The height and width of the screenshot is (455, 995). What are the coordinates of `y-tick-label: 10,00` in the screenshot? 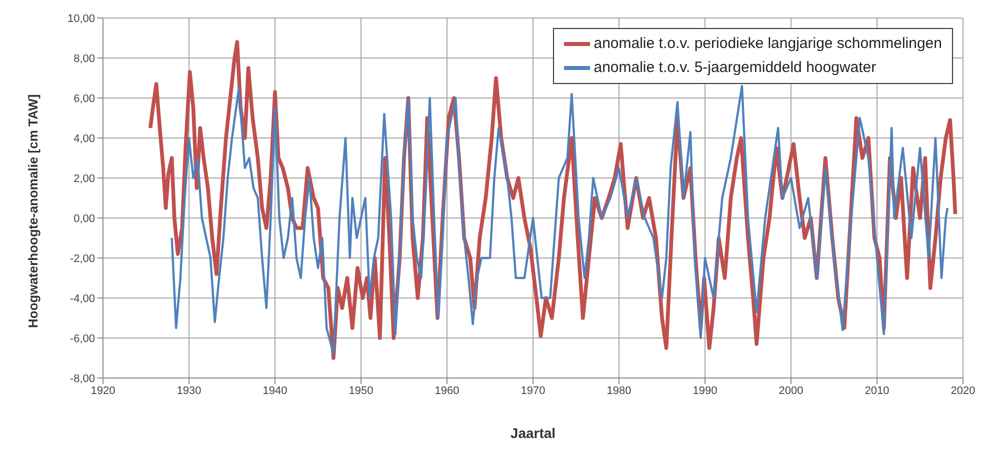 It's located at (81, 18).